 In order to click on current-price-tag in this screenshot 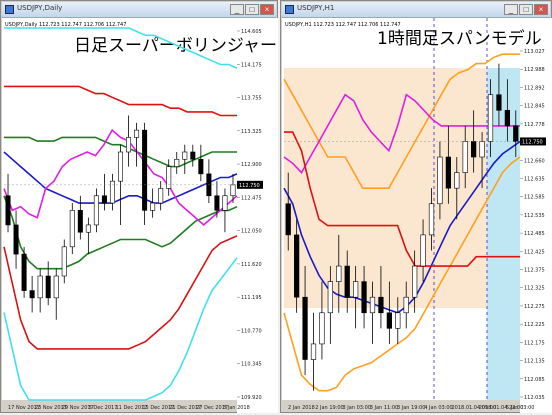, I will do `click(250, 184)`.